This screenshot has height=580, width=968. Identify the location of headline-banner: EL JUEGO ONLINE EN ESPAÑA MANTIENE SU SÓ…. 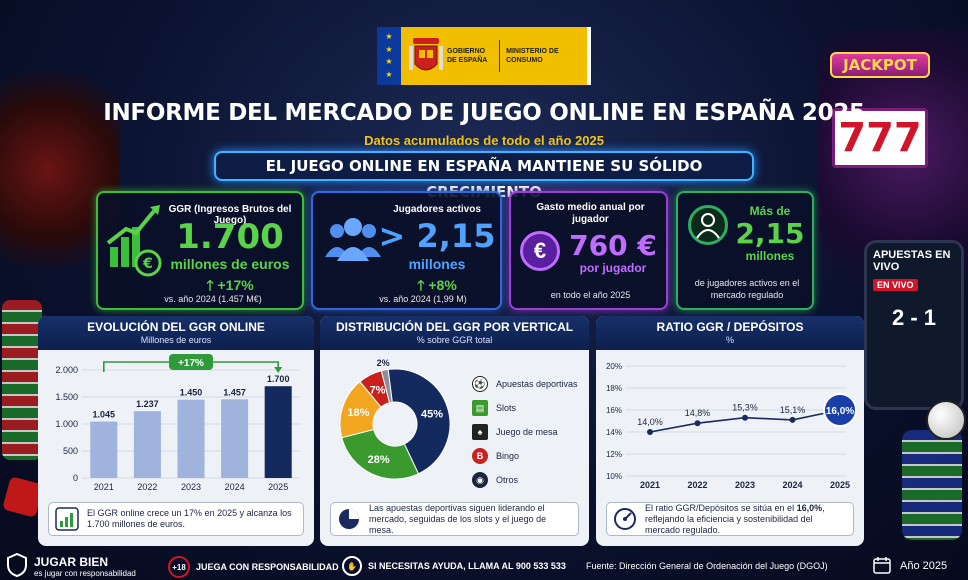
(484, 176).